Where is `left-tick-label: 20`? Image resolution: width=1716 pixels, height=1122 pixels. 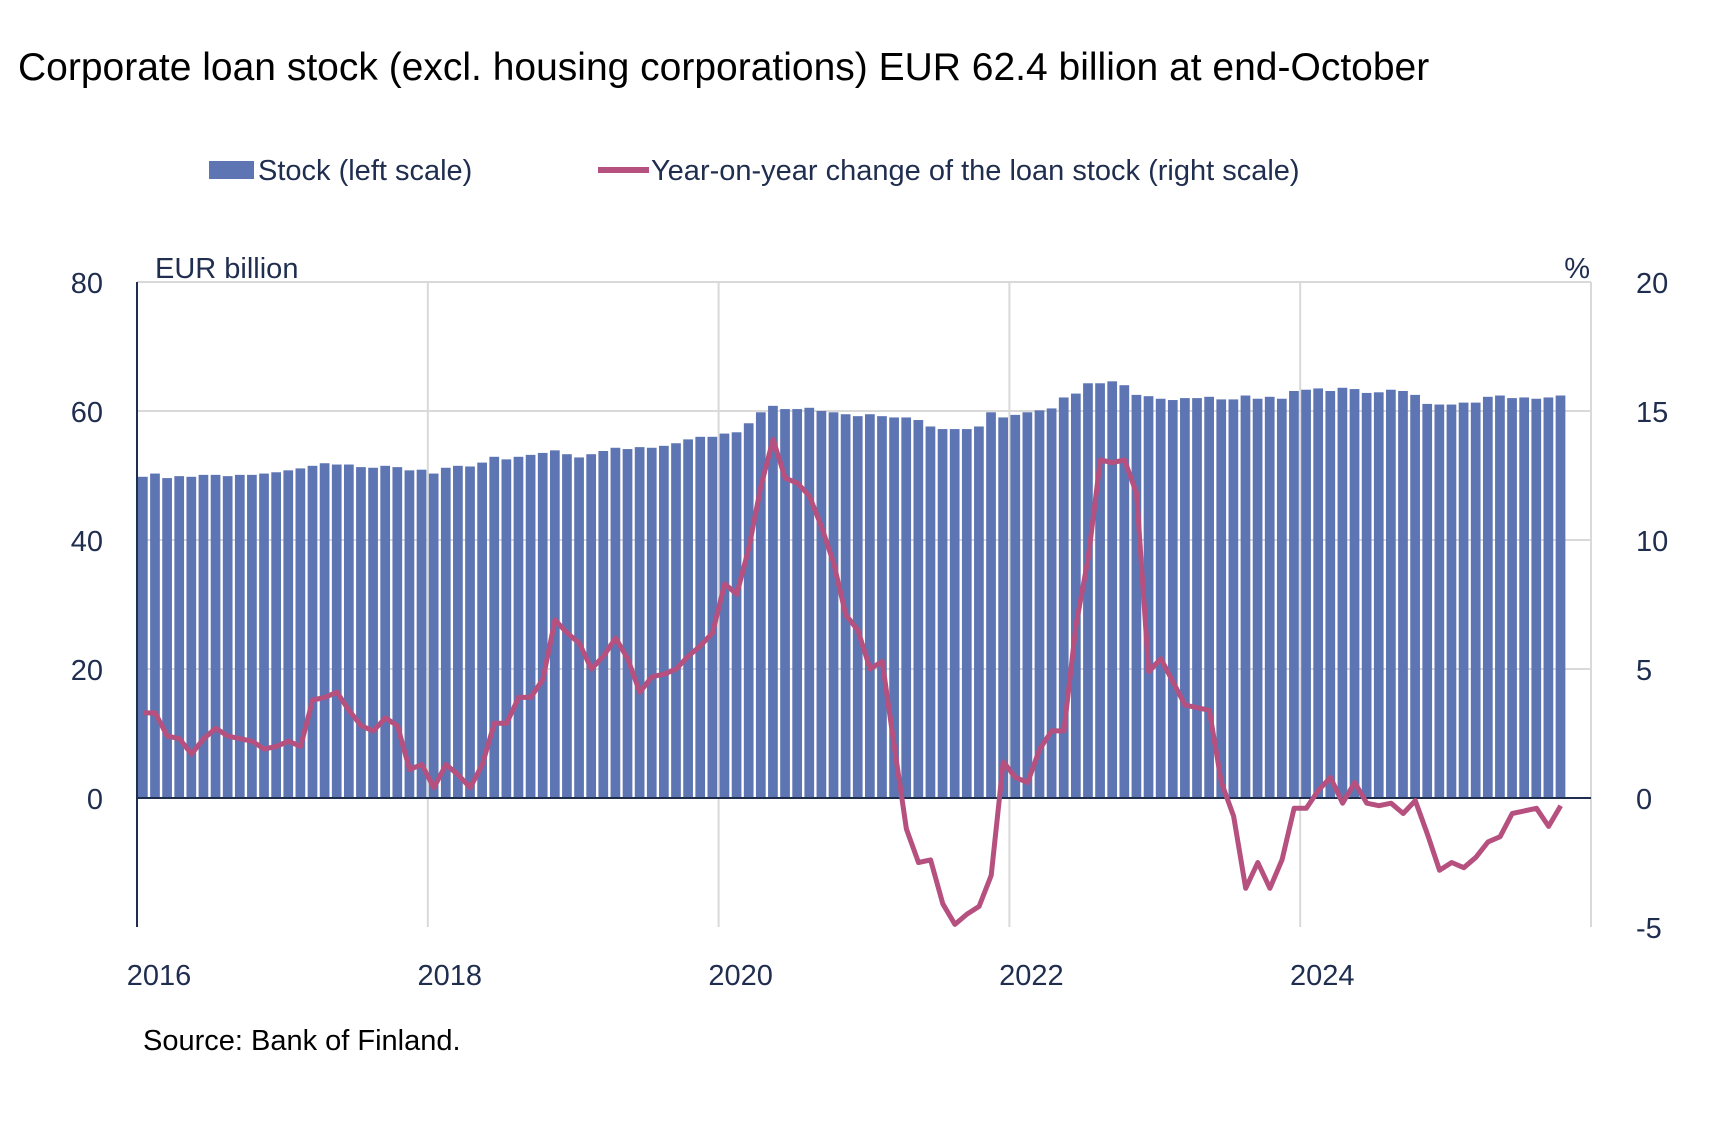
left-tick-label: 20 is located at coordinates (87, 671).